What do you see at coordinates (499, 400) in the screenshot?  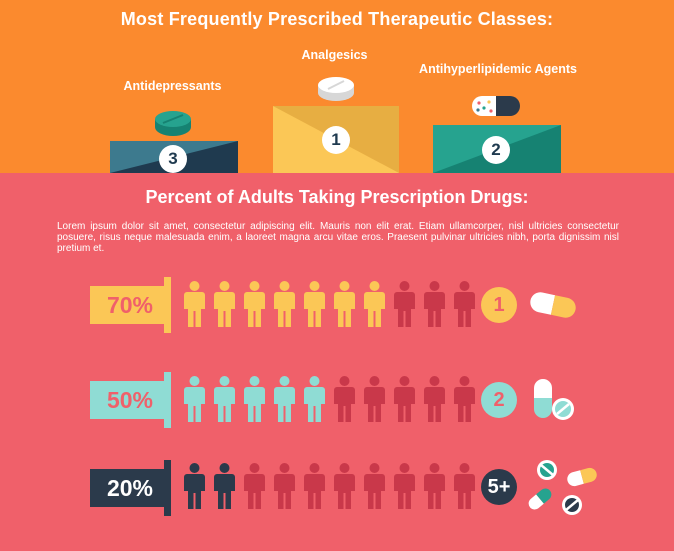 I see `count-circle-2: 2` at bounding box center [499, 400].